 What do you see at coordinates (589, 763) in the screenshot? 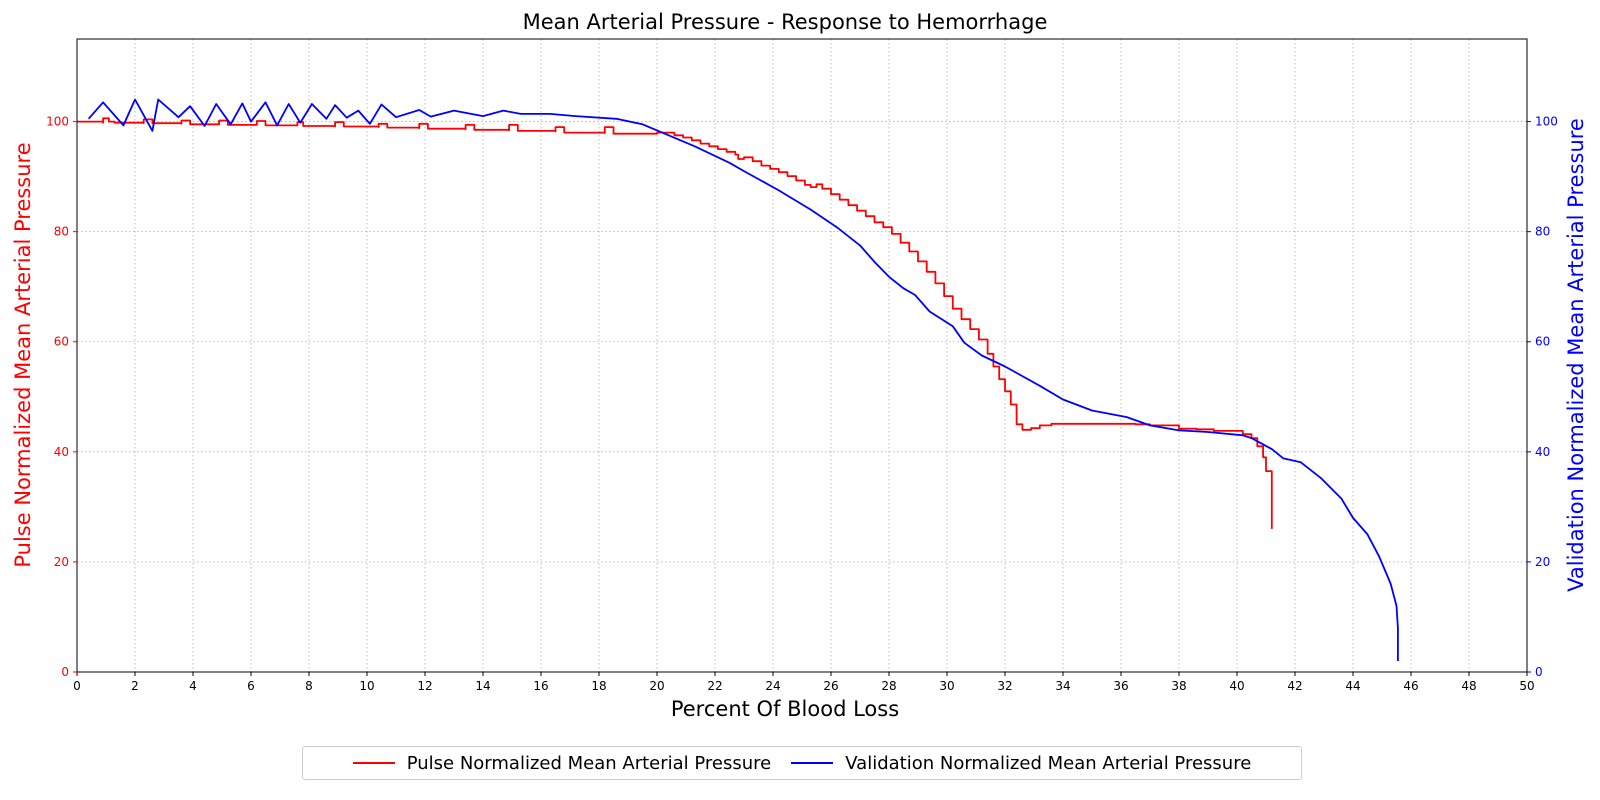
I see `legend-label-pulse: Pulse Normalized Mean Arterial Pressure` at bounding box center [589, 763].